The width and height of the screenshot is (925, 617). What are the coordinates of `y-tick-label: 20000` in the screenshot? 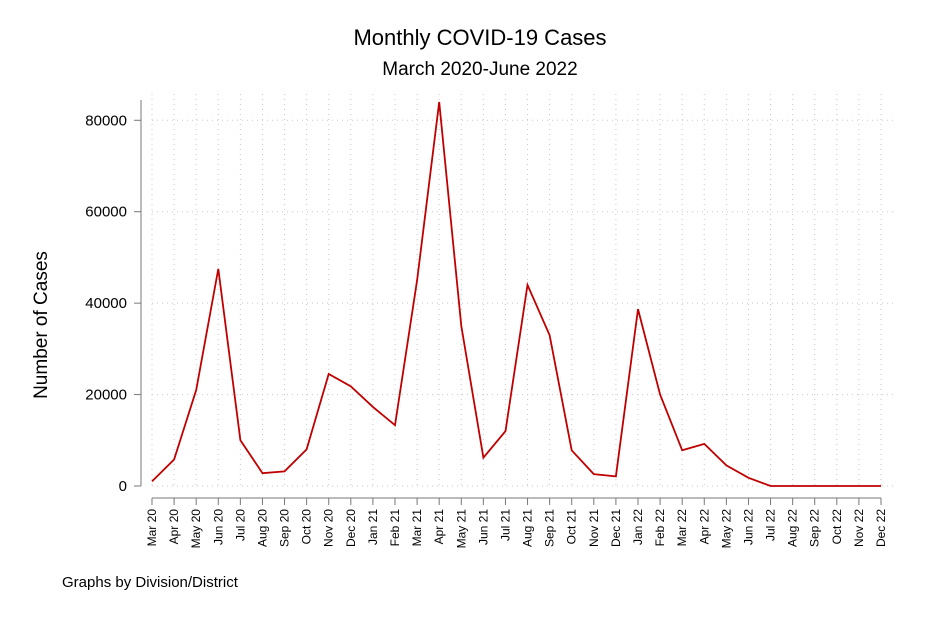 It's located at (106, 395).